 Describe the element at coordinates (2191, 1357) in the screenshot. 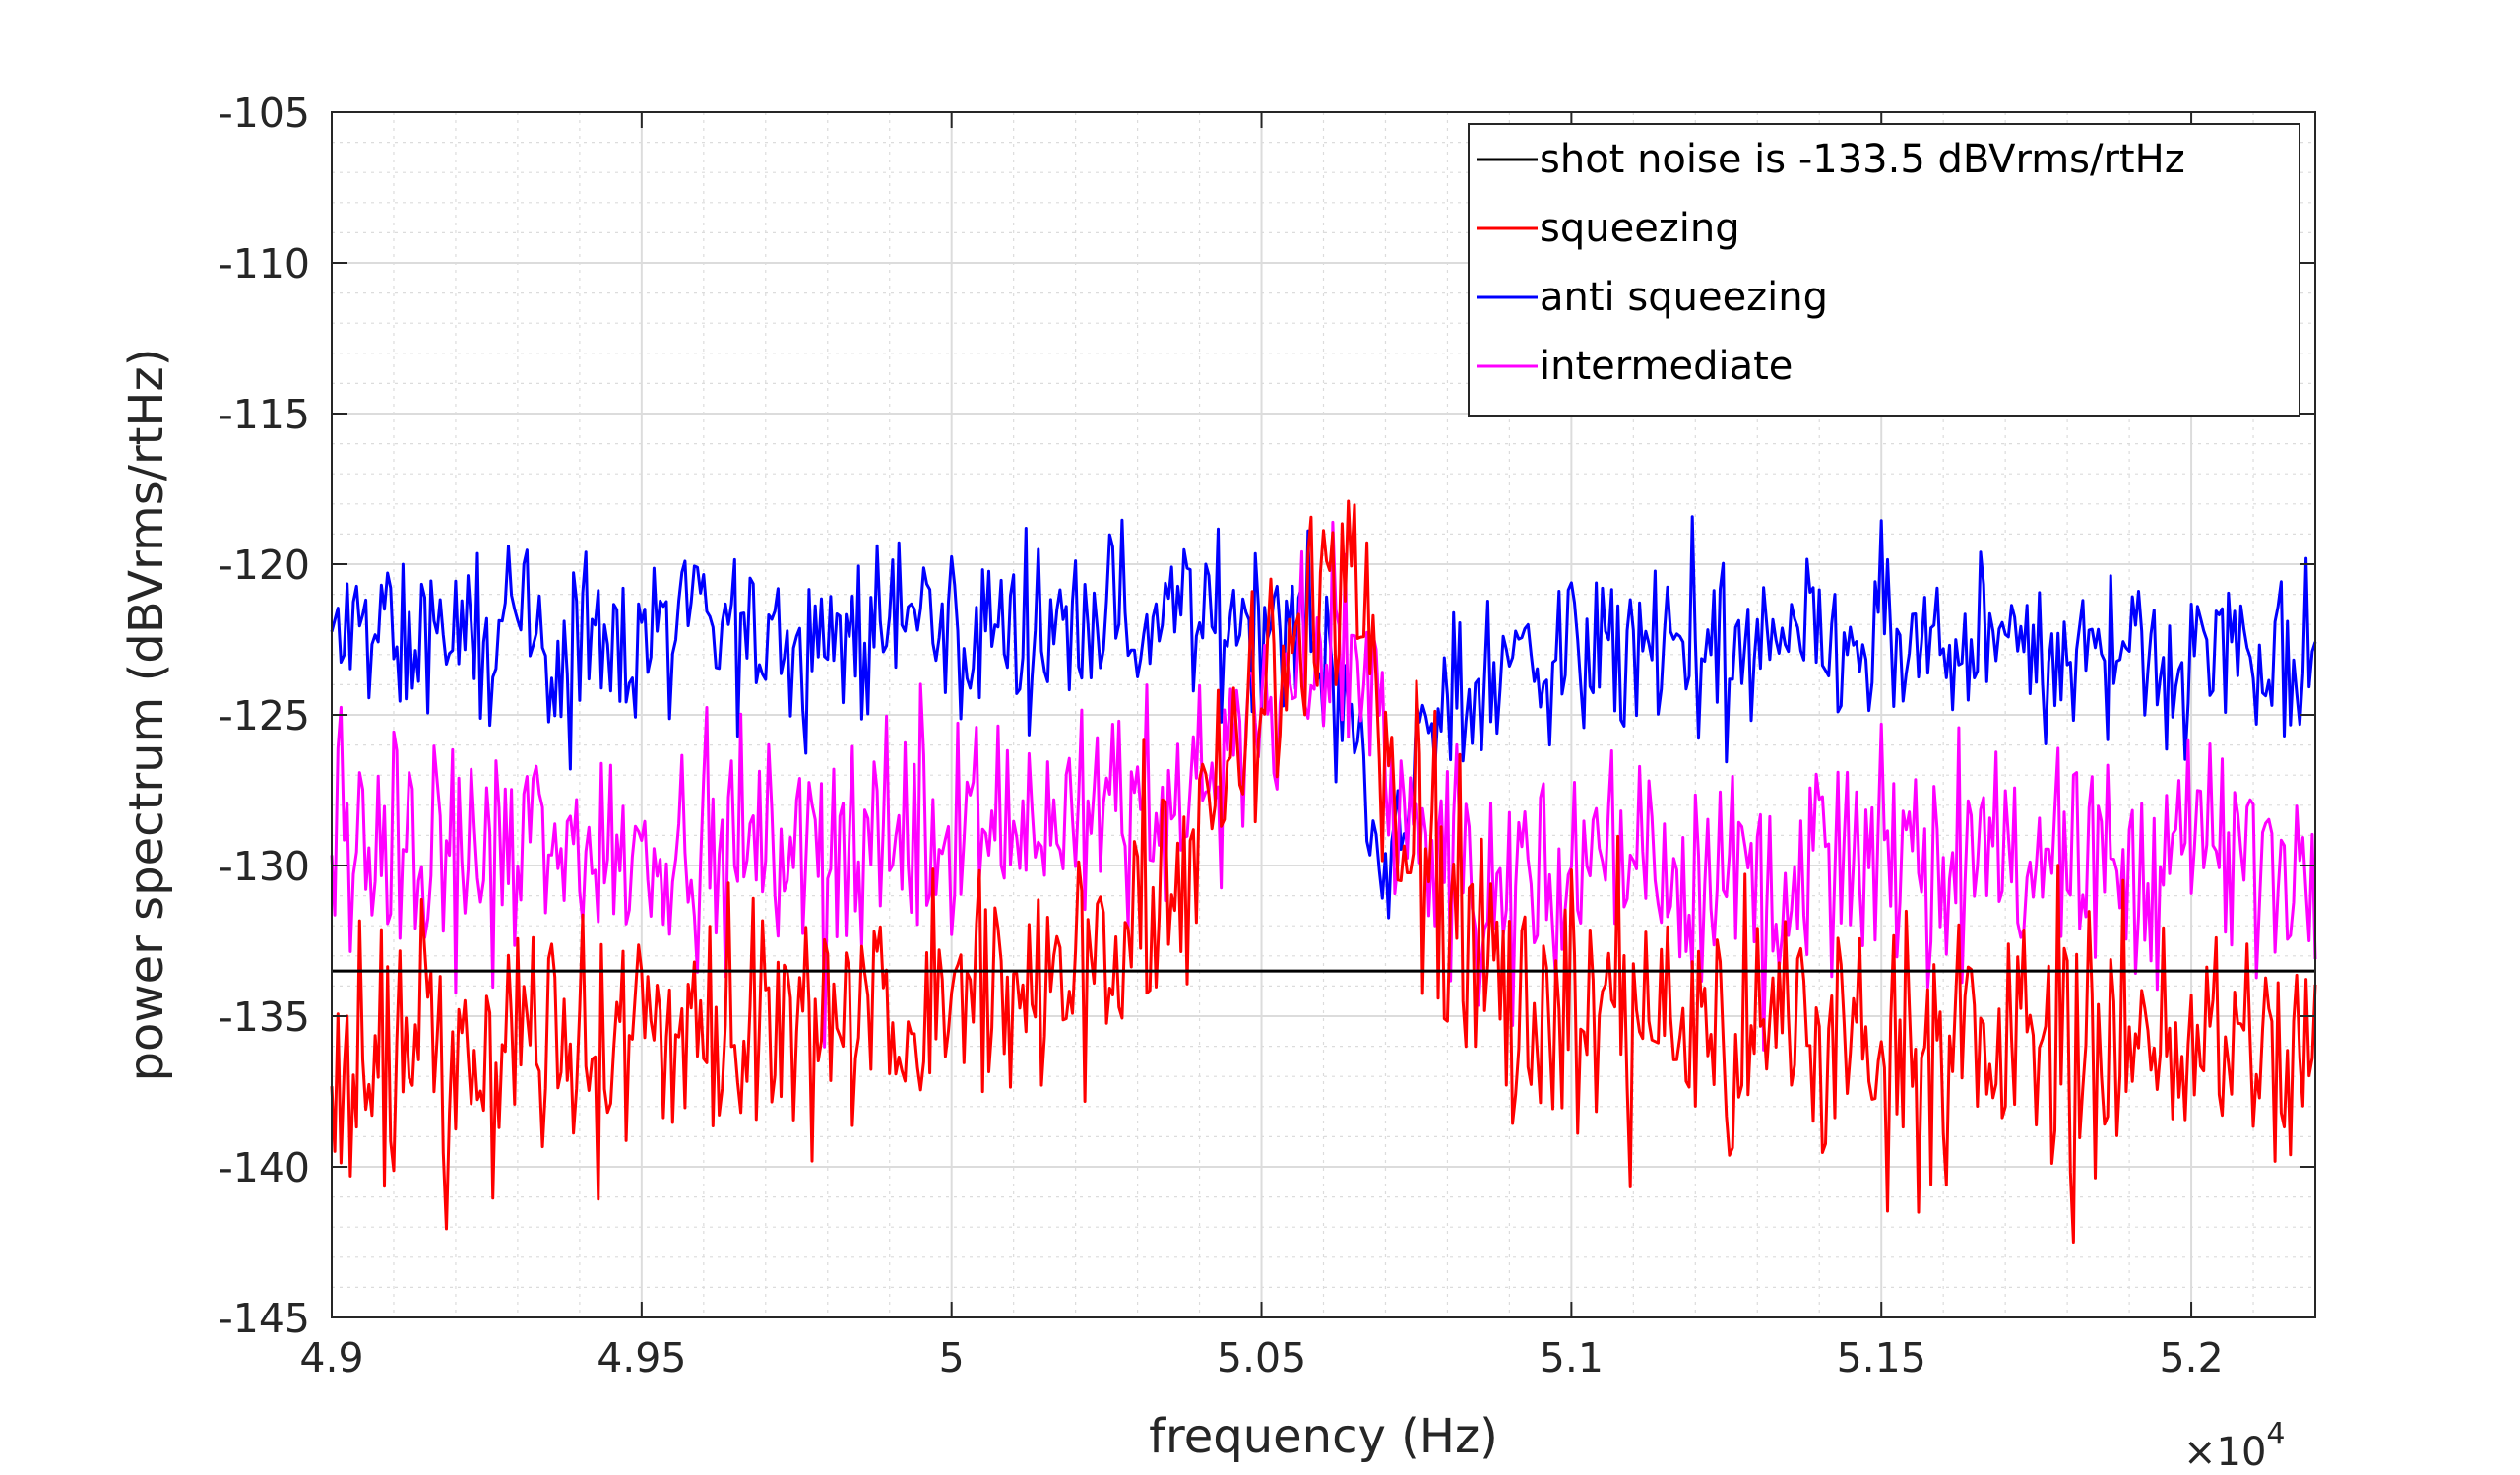

I see `x-tick-label: 5.2` at that location.